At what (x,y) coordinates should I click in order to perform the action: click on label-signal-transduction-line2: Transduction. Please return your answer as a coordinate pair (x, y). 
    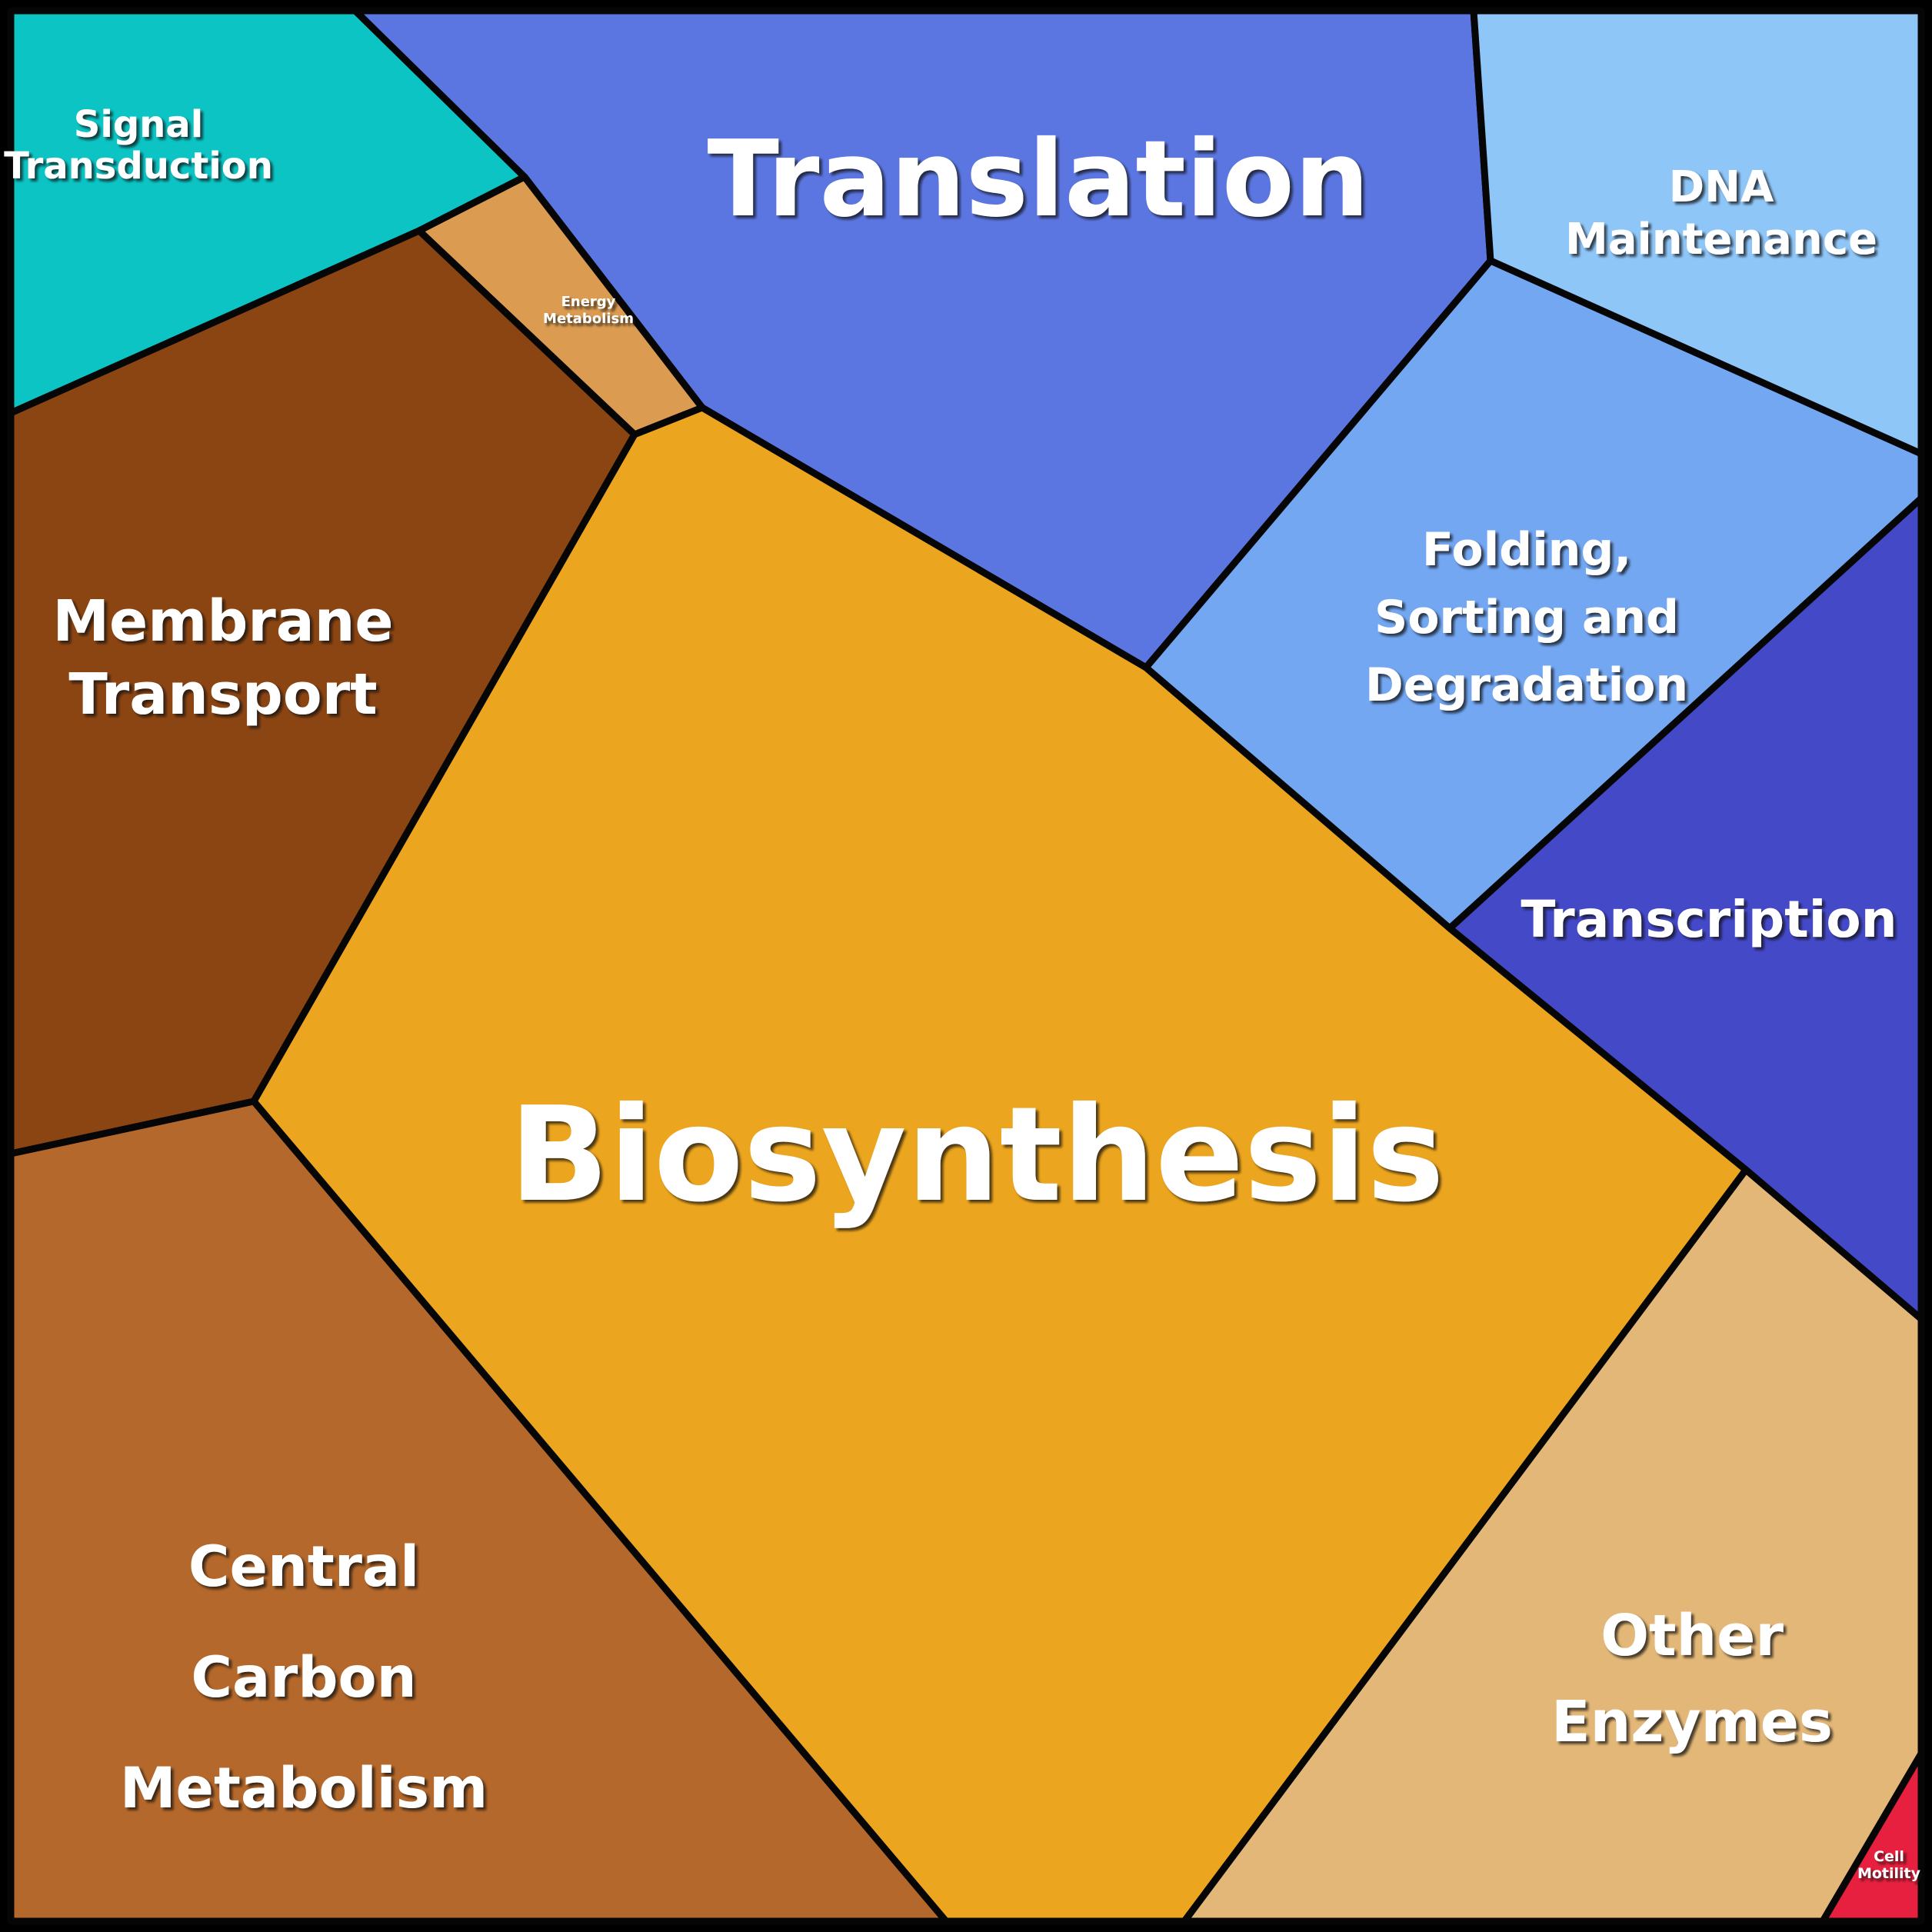
    Looking at the image, I should click on (138, 166).